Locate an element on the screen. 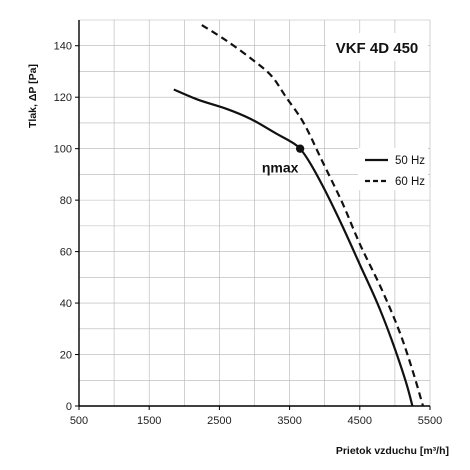 The height and width of the screenshot is (470, 470). x-tick-label: 500 is located at coordinates (79, 421).